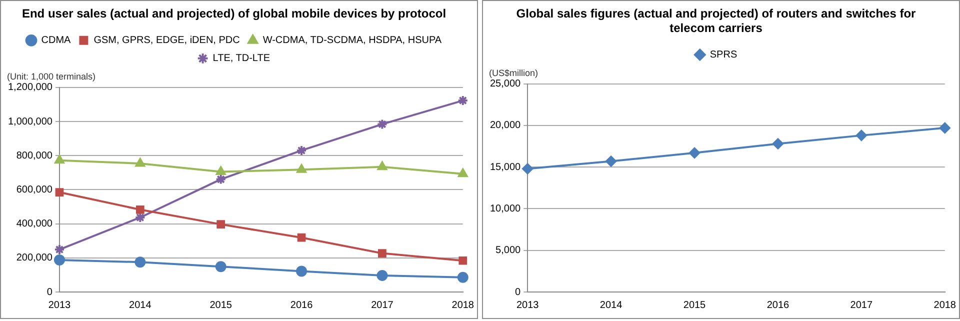 This screenshot has width=960, height=321. I want to click on legend-label: GSM, GPRS, EDGE, iDEN, PDC, so click(167, 40).